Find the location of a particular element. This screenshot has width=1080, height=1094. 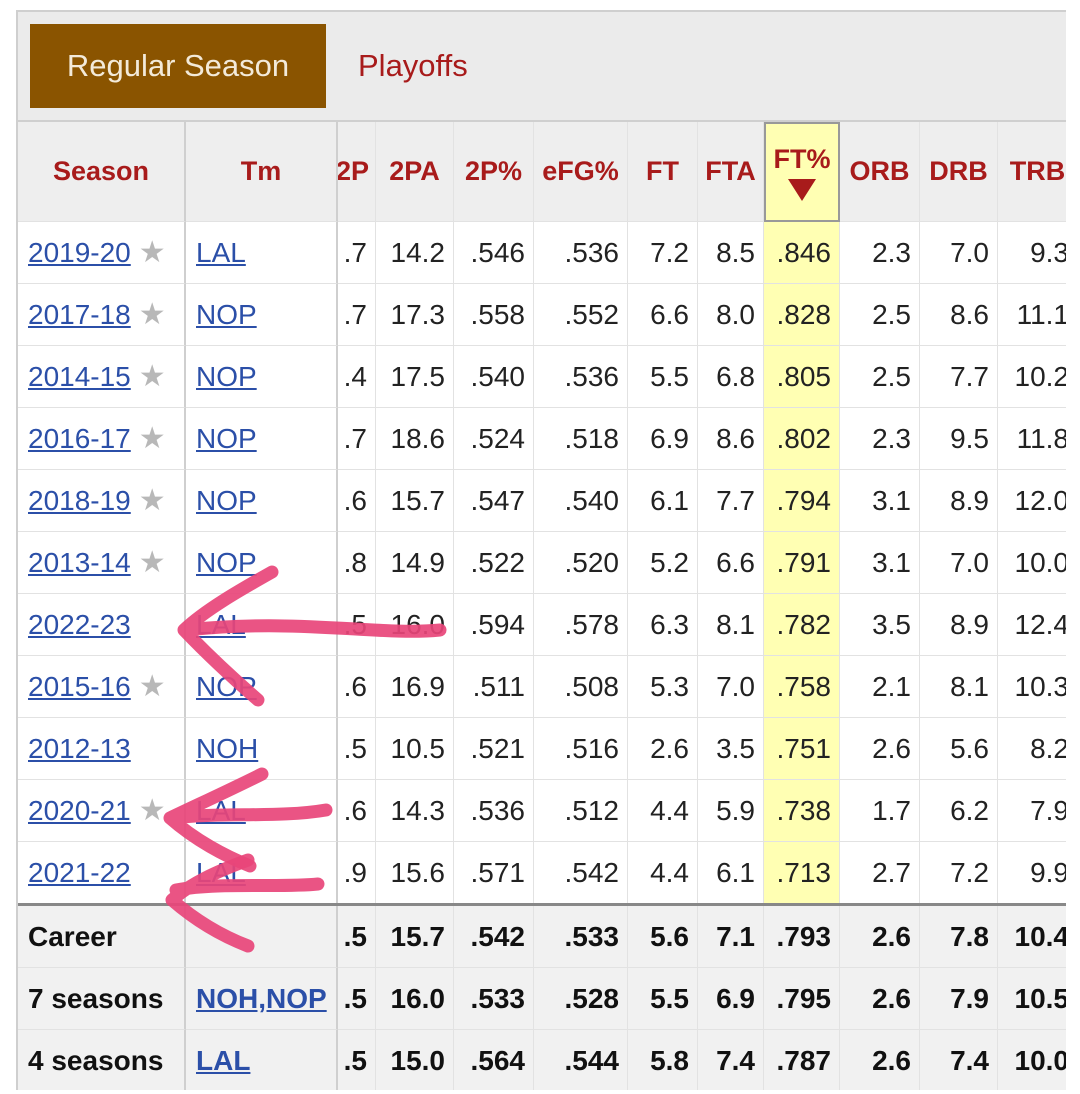

header-2p: 2P is located at coordinates (357, 172).